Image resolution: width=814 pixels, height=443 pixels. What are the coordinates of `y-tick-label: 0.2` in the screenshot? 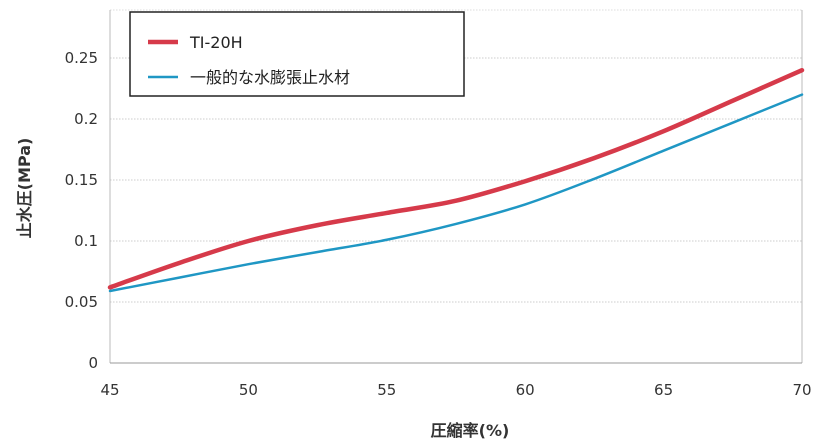 It's located at (86, 119).